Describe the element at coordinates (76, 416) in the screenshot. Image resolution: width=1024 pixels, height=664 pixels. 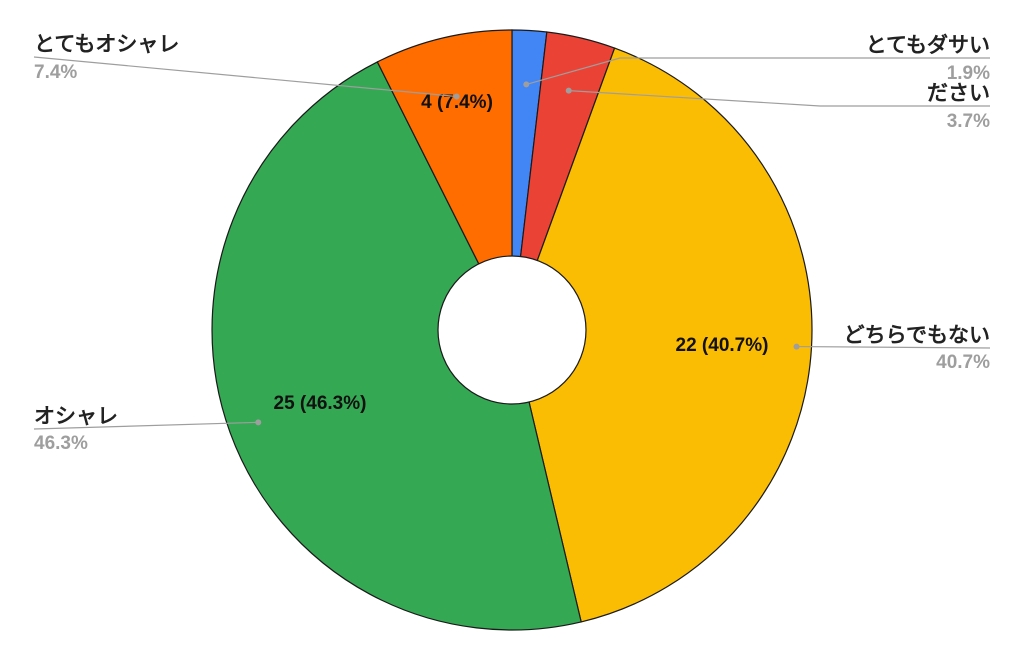
I see `callout-label-3: オシャレ` at that location.